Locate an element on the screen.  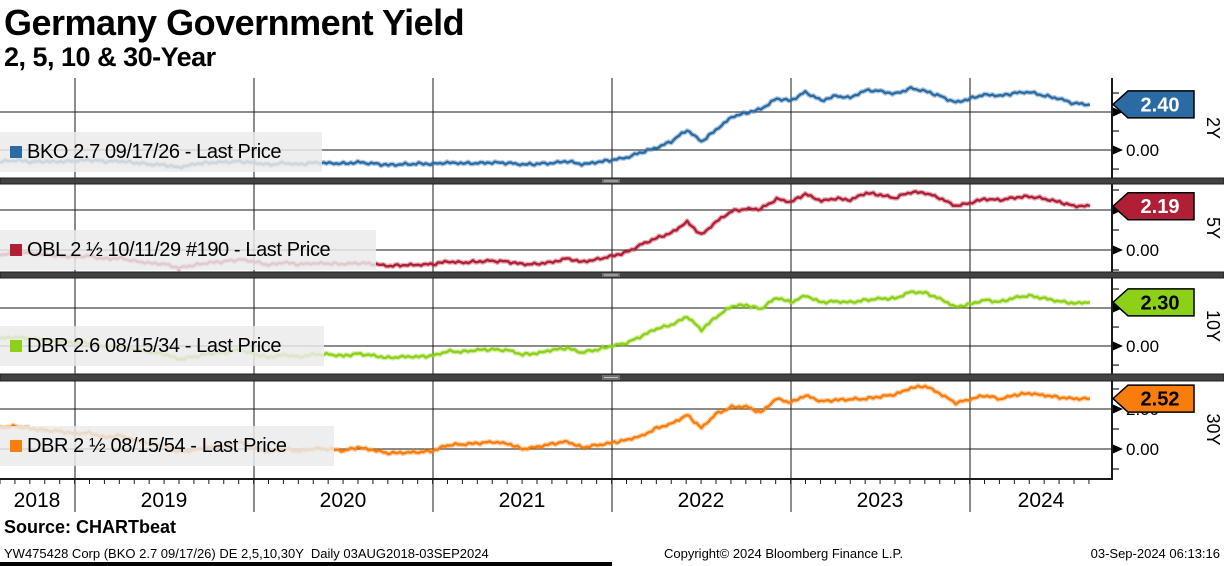
chart-subtitle: 2, 5, 10 & 30-Year is located at coordinates (110, 57).